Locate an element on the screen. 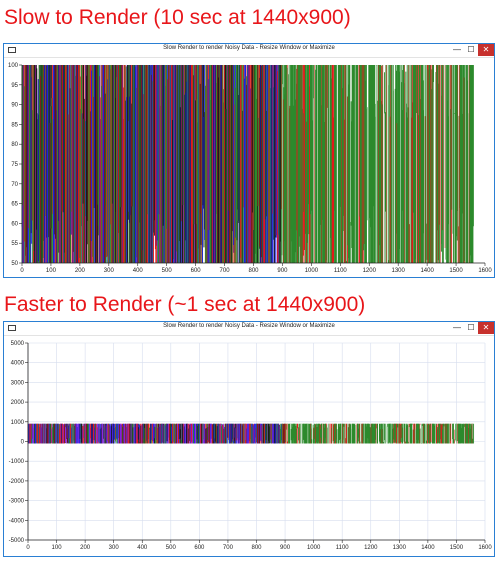 Image resolution: width=498 pixels, height=562 pixels. fast-render-heading: Faster to Render (~1 sec at 1440x900) is located at coordinates (185, 304).